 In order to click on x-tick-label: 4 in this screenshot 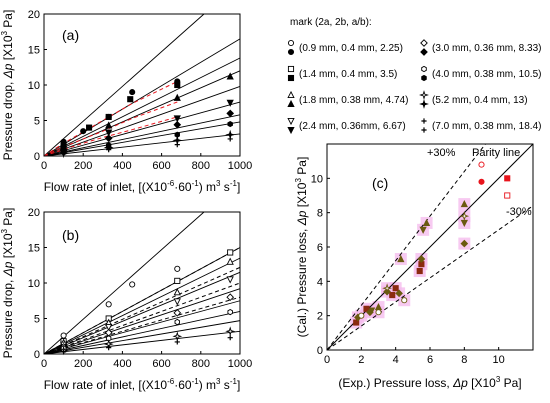, I will do `click(396, 360)`.